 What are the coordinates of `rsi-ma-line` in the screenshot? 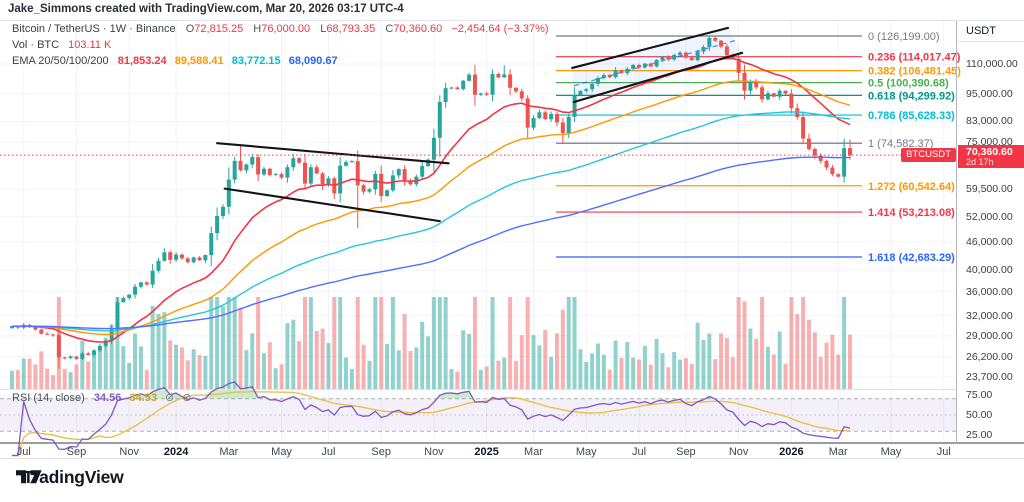 It's located at (431, 423).